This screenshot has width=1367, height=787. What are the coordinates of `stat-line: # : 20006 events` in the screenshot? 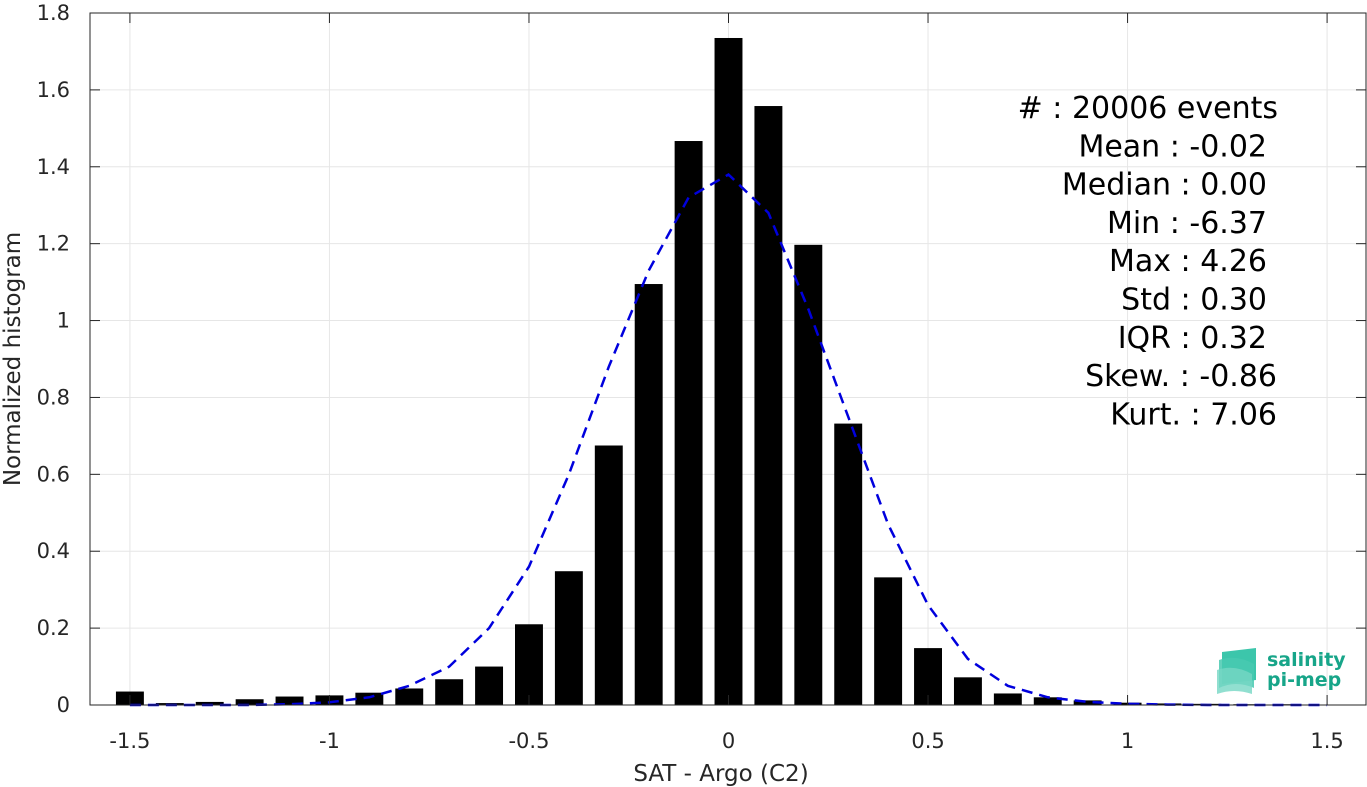 It's located at (1148, 108).